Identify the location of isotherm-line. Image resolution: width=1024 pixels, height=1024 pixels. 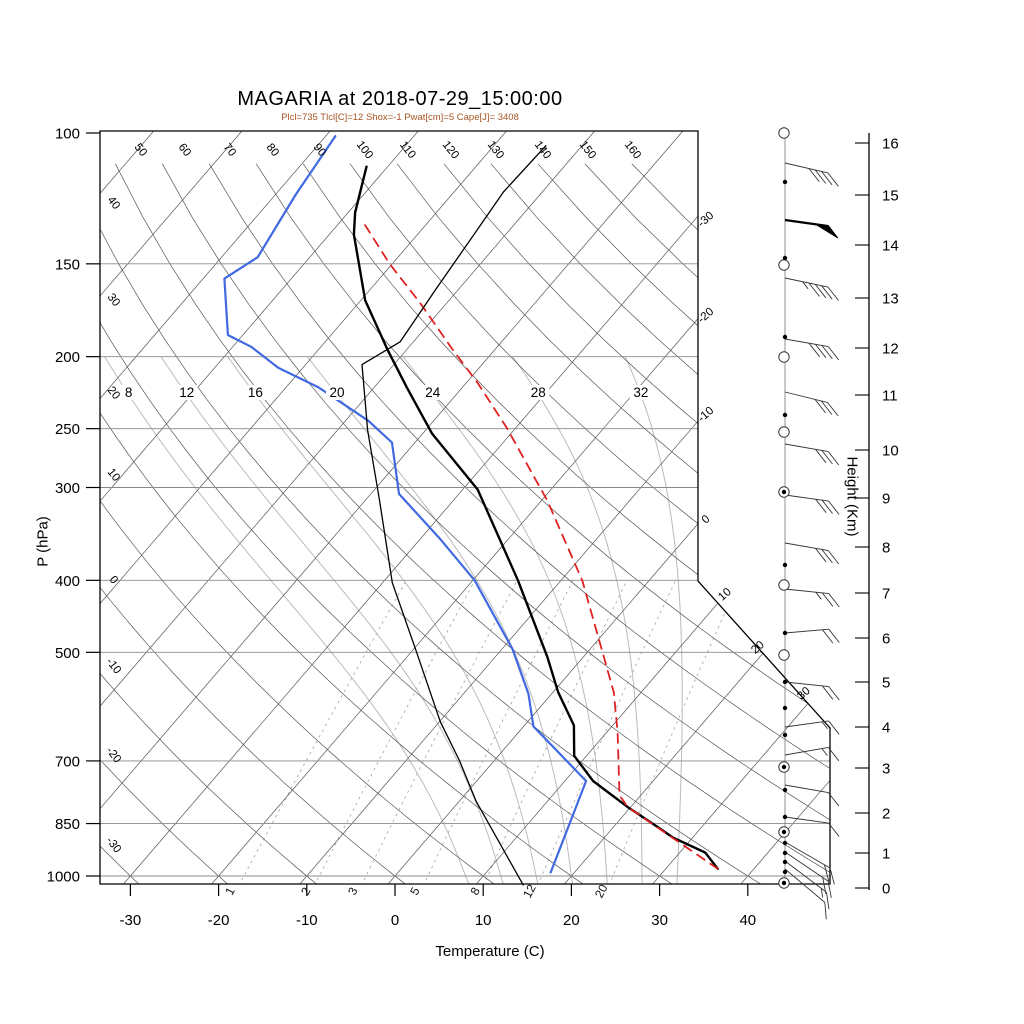
(741, 507).